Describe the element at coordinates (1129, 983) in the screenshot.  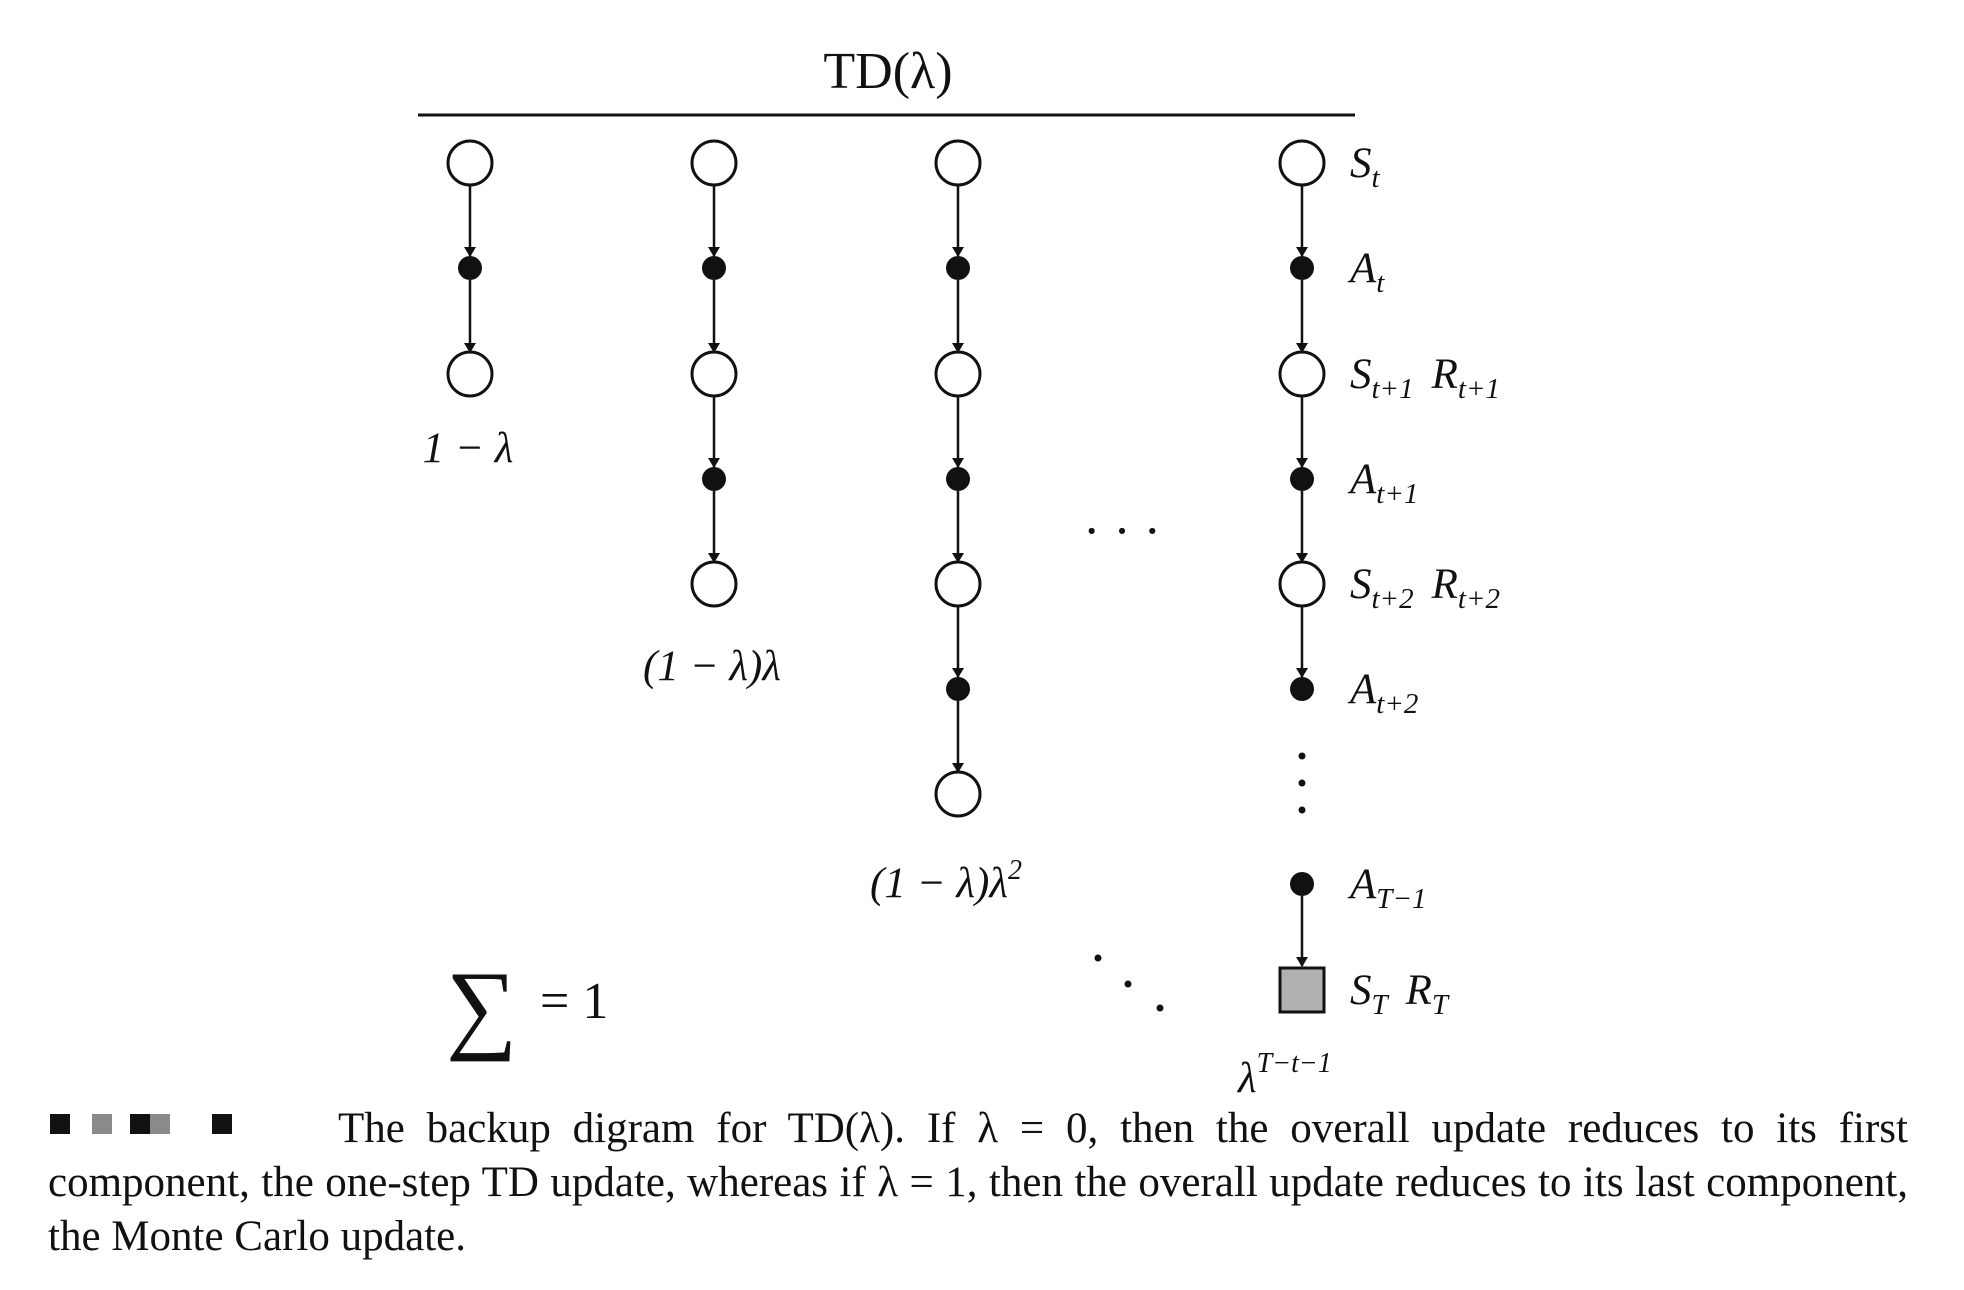
I see `diagonal-ellipsis` at that location.